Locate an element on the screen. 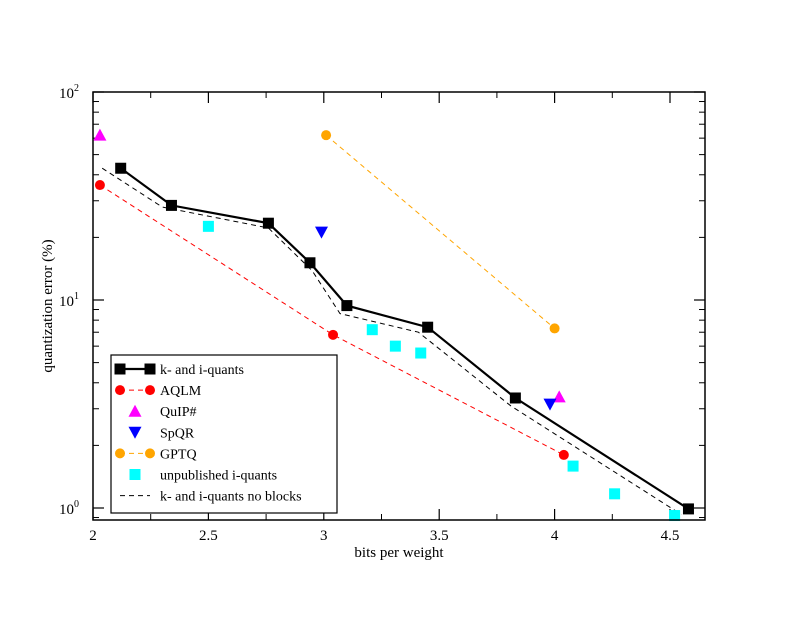 This screenshot has width=792, height=617. legend-label: GPTQ is located at coordinates (178, 454).